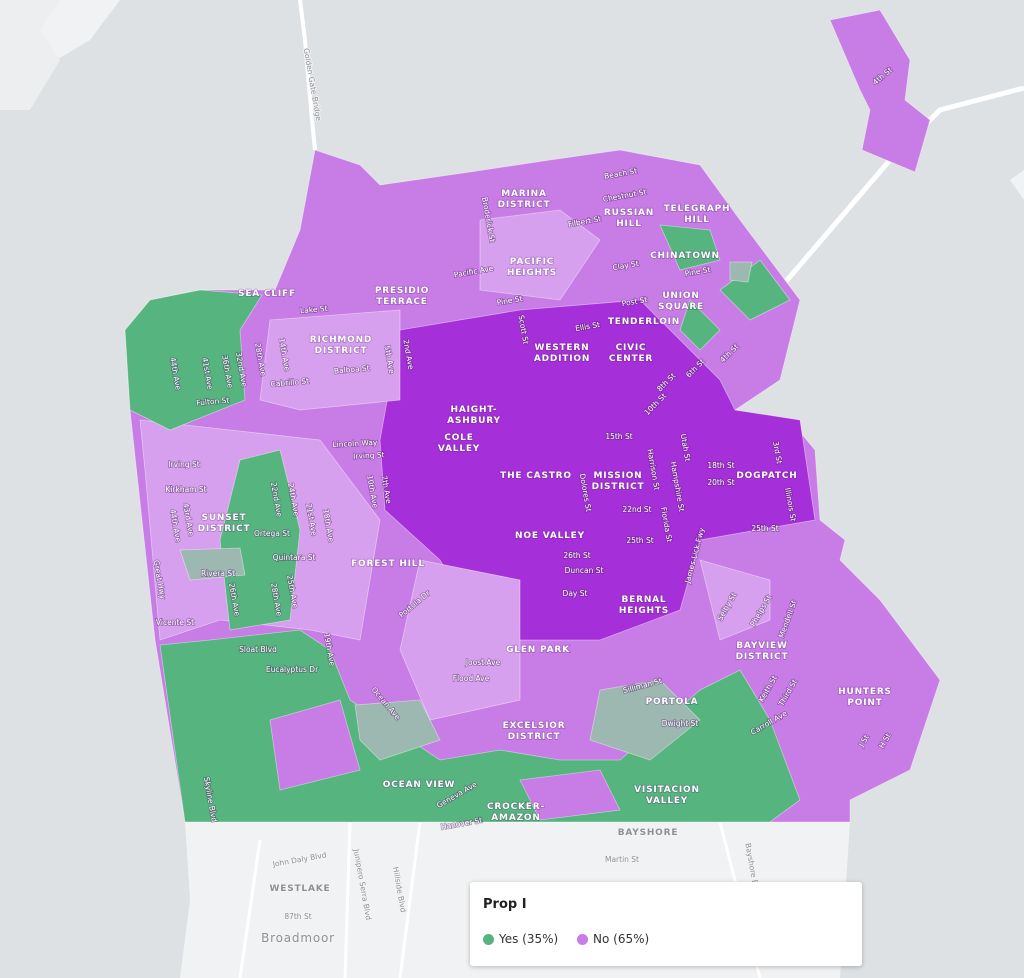  I want to click on street-label: Duncan St, so click(584, 570).